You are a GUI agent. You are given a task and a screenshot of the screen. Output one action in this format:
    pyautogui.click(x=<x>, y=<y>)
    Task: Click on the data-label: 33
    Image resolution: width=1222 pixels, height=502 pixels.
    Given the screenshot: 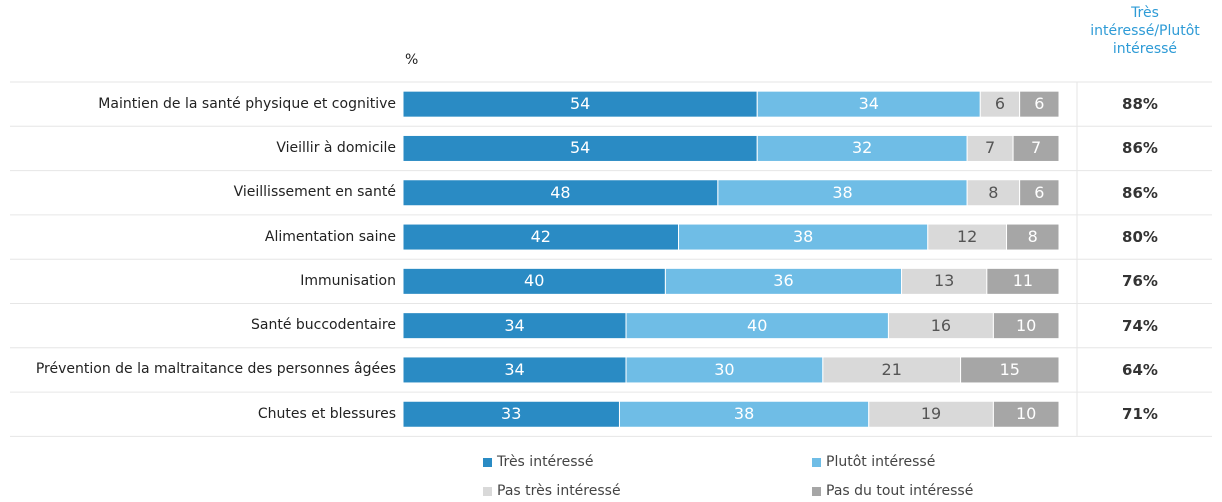 What is the action you would take?
    pyautogui.click(x=511, y=414)
    